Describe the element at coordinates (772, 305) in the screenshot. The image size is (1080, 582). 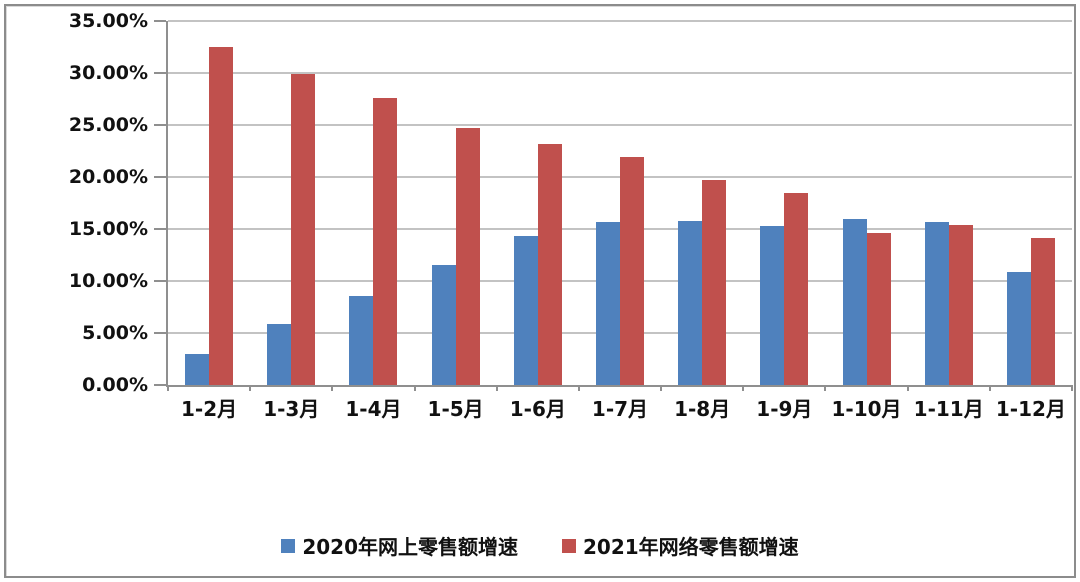
I see `bar-2020-1-9月` at that location.